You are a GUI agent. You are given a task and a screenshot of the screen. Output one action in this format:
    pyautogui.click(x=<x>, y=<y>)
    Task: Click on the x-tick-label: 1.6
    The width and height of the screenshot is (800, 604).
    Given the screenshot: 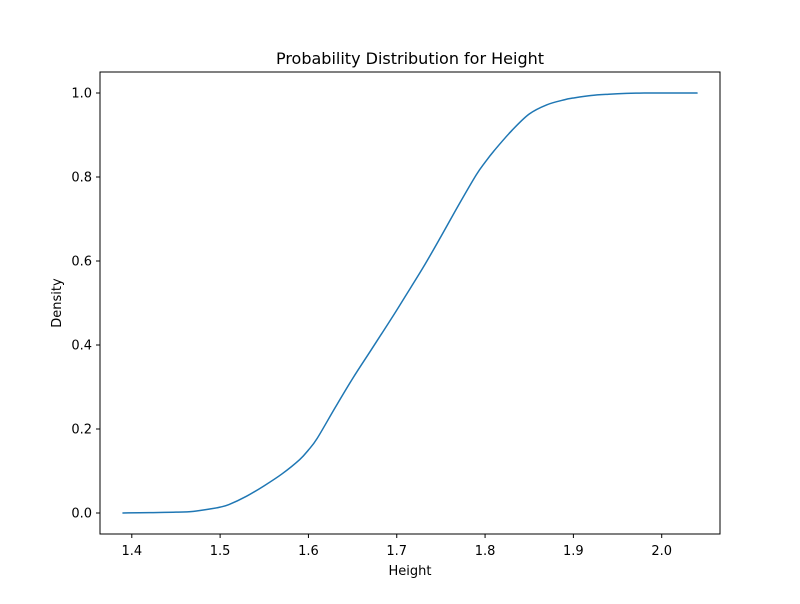 What is the action you would take?
    pyautogui.click(x=308, y=551)
    